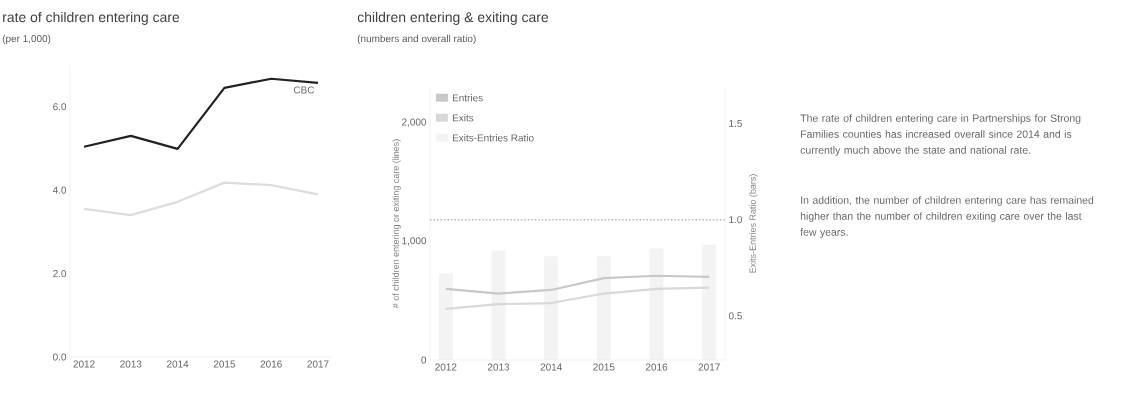  What do you see at coordinates (947, 217) in the screenshot?
I see `text: In addition, the number of children entering care has remained higher than the number of children exiting care over the last few years.` at bounding box center [947, 217].